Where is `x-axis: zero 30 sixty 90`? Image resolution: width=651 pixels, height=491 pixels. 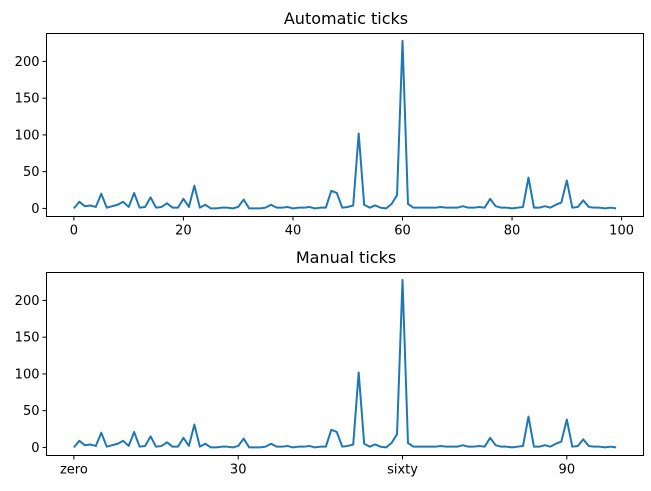
x-axis: zero 30 sixty 90 is located at coordinates (318, 466).